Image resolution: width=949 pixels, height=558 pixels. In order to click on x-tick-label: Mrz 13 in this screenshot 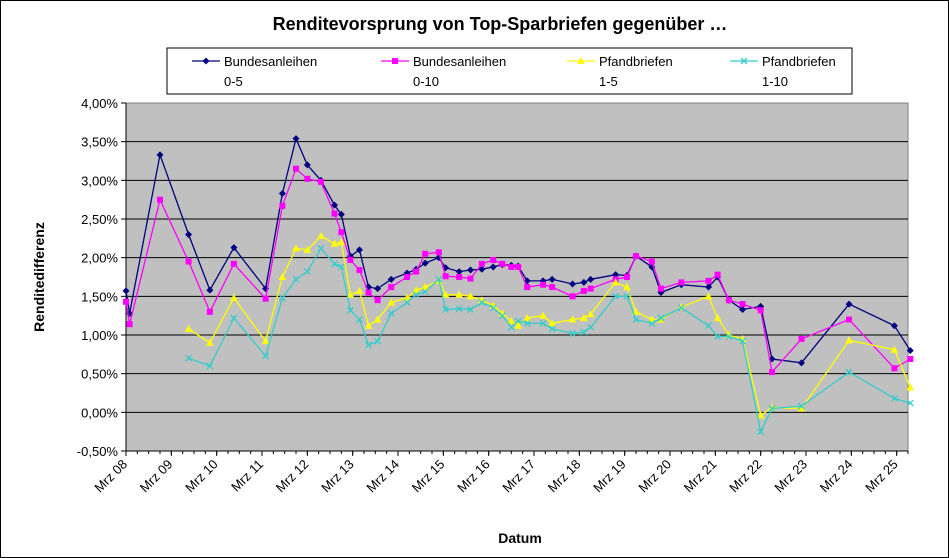, I will do `click(337, 476)`.